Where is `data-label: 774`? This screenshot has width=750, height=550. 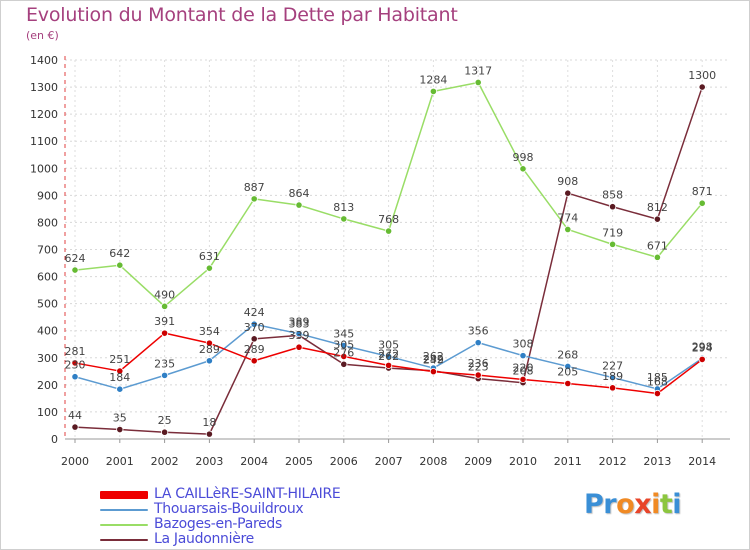
data-label: 774 is located at coordinates (567, 217).